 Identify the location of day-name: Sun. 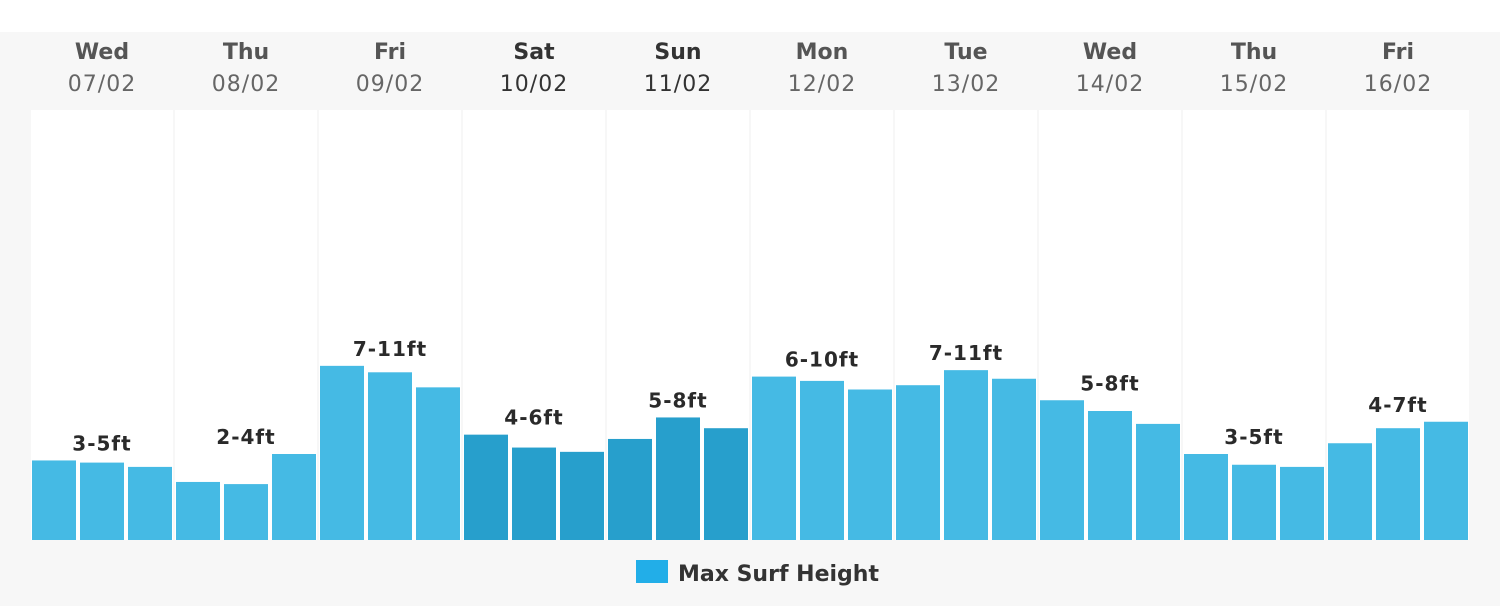
(677, 52).